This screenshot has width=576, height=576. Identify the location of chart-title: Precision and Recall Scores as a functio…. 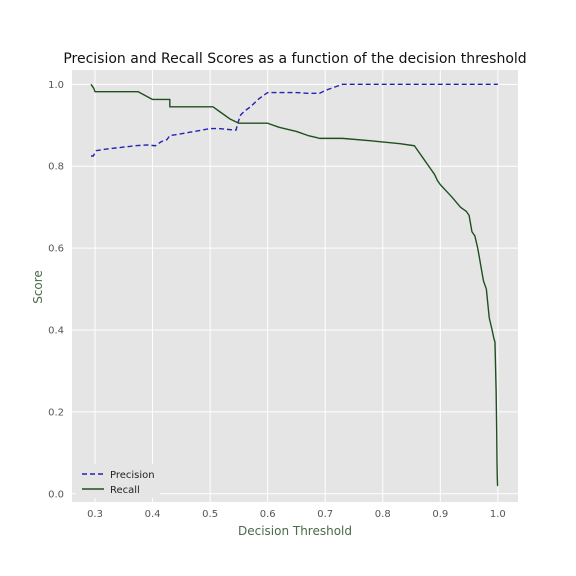
(294, 59).